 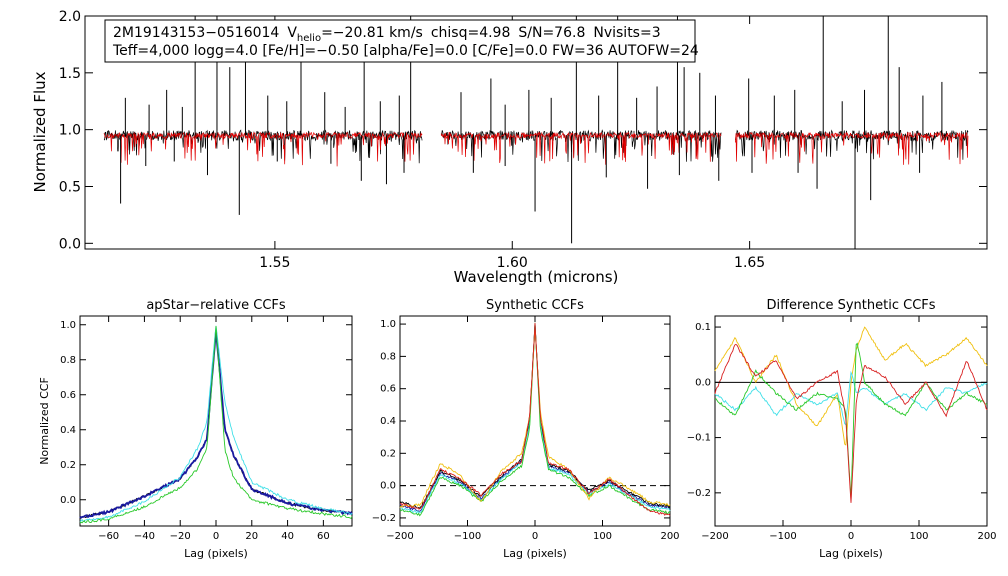 I want to click on apstar-ccf-y-axis-title: Normalized CCF, so click(x=44, y=421).